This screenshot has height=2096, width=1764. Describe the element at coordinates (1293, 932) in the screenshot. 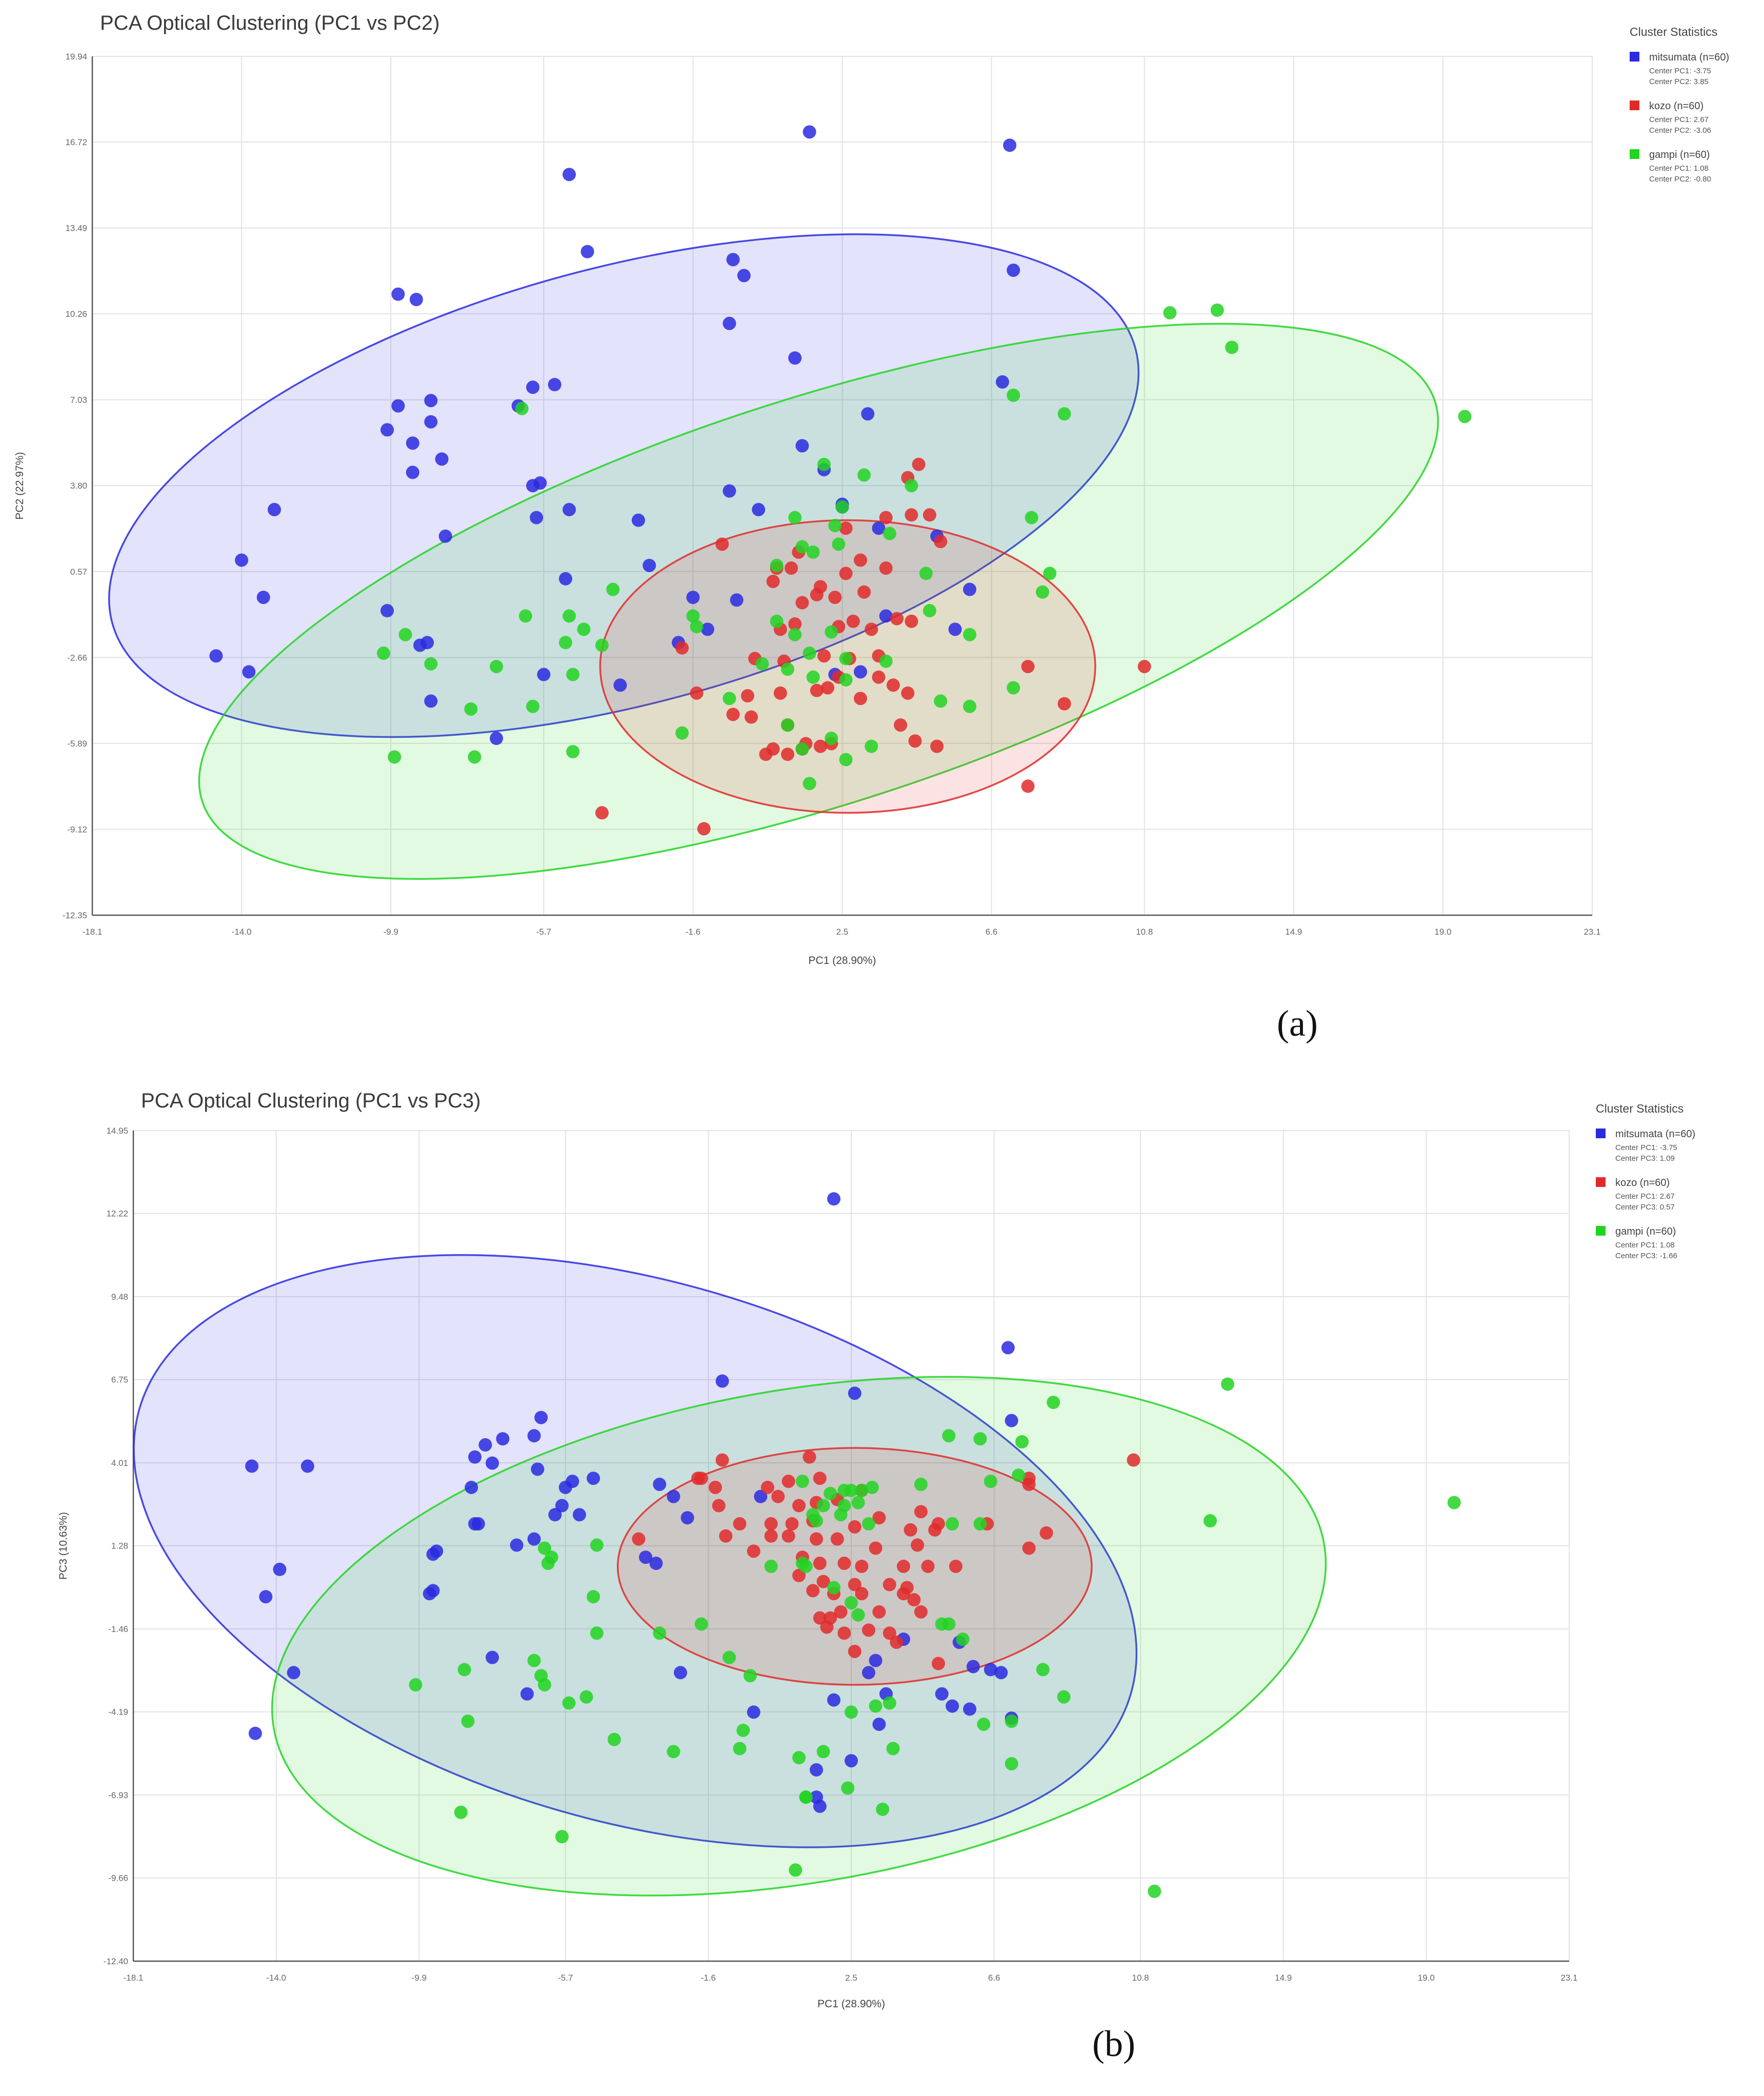

I see `x-tick-label: 14.9` at that location.